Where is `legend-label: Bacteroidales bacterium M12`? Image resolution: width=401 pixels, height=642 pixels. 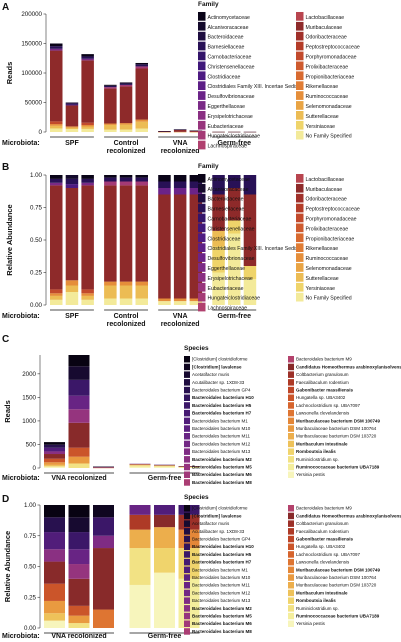
legend-label: Bacteroidales bacterium M12 is located at coordinates (221, 592).